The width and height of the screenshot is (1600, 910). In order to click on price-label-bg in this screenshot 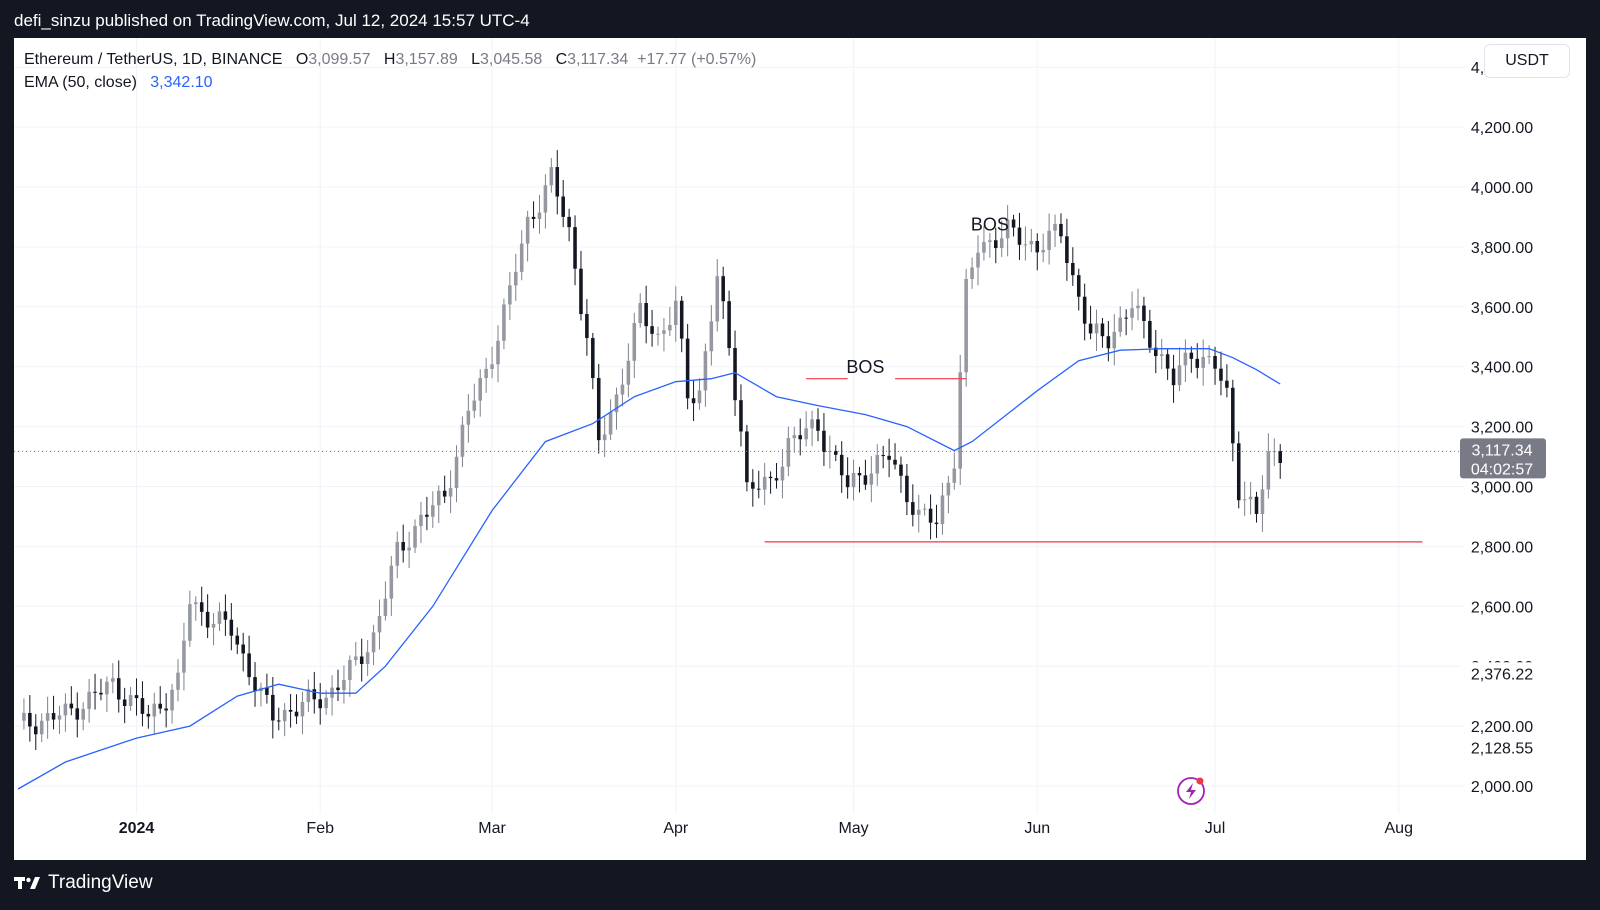, I will do `click(1506, 673)`.